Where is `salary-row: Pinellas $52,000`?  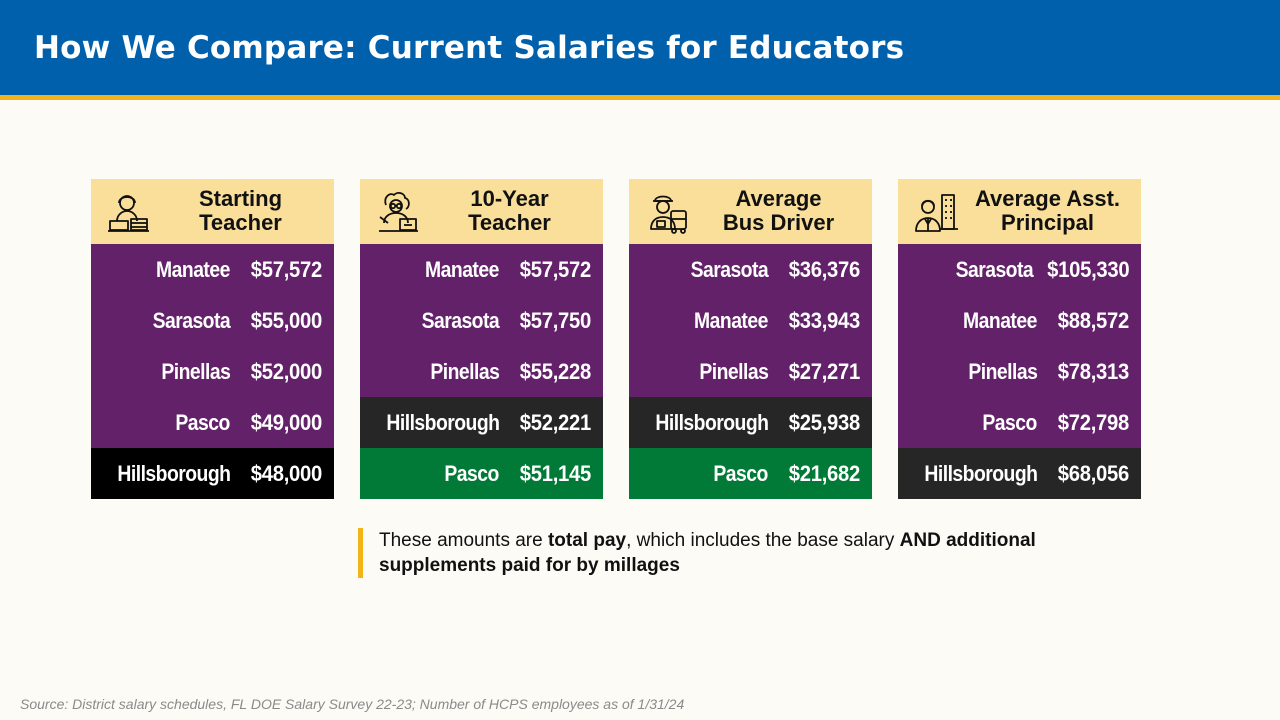
salary-row: Pinellas $52,000 is located at coordinates (212, 371).